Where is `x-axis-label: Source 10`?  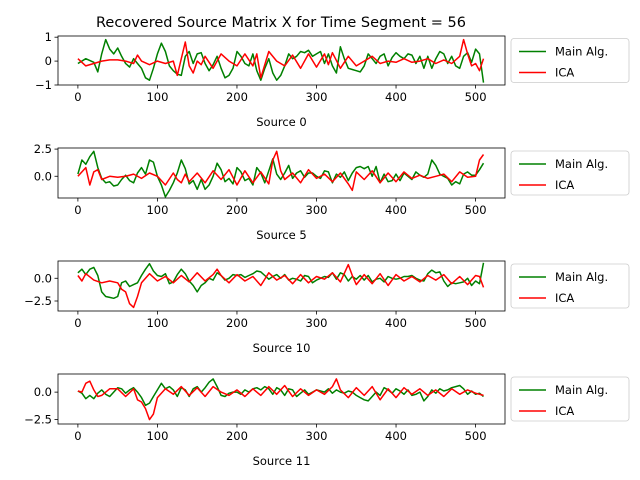
x-axis-label: Source 10 is located at coordinates (282, 348).